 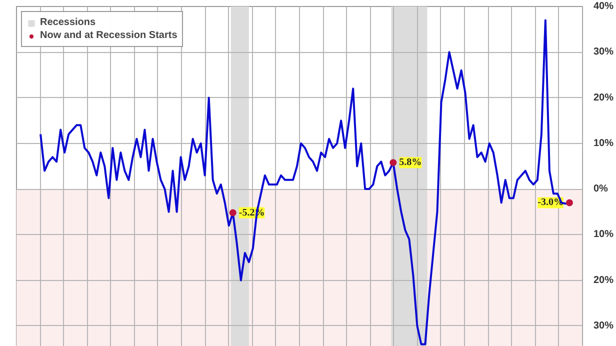 What do you see at coordinates (109, 35) in the screenshot?
I see `legend-label: Now and at Recession Starts` at bounding box center [109, 35].